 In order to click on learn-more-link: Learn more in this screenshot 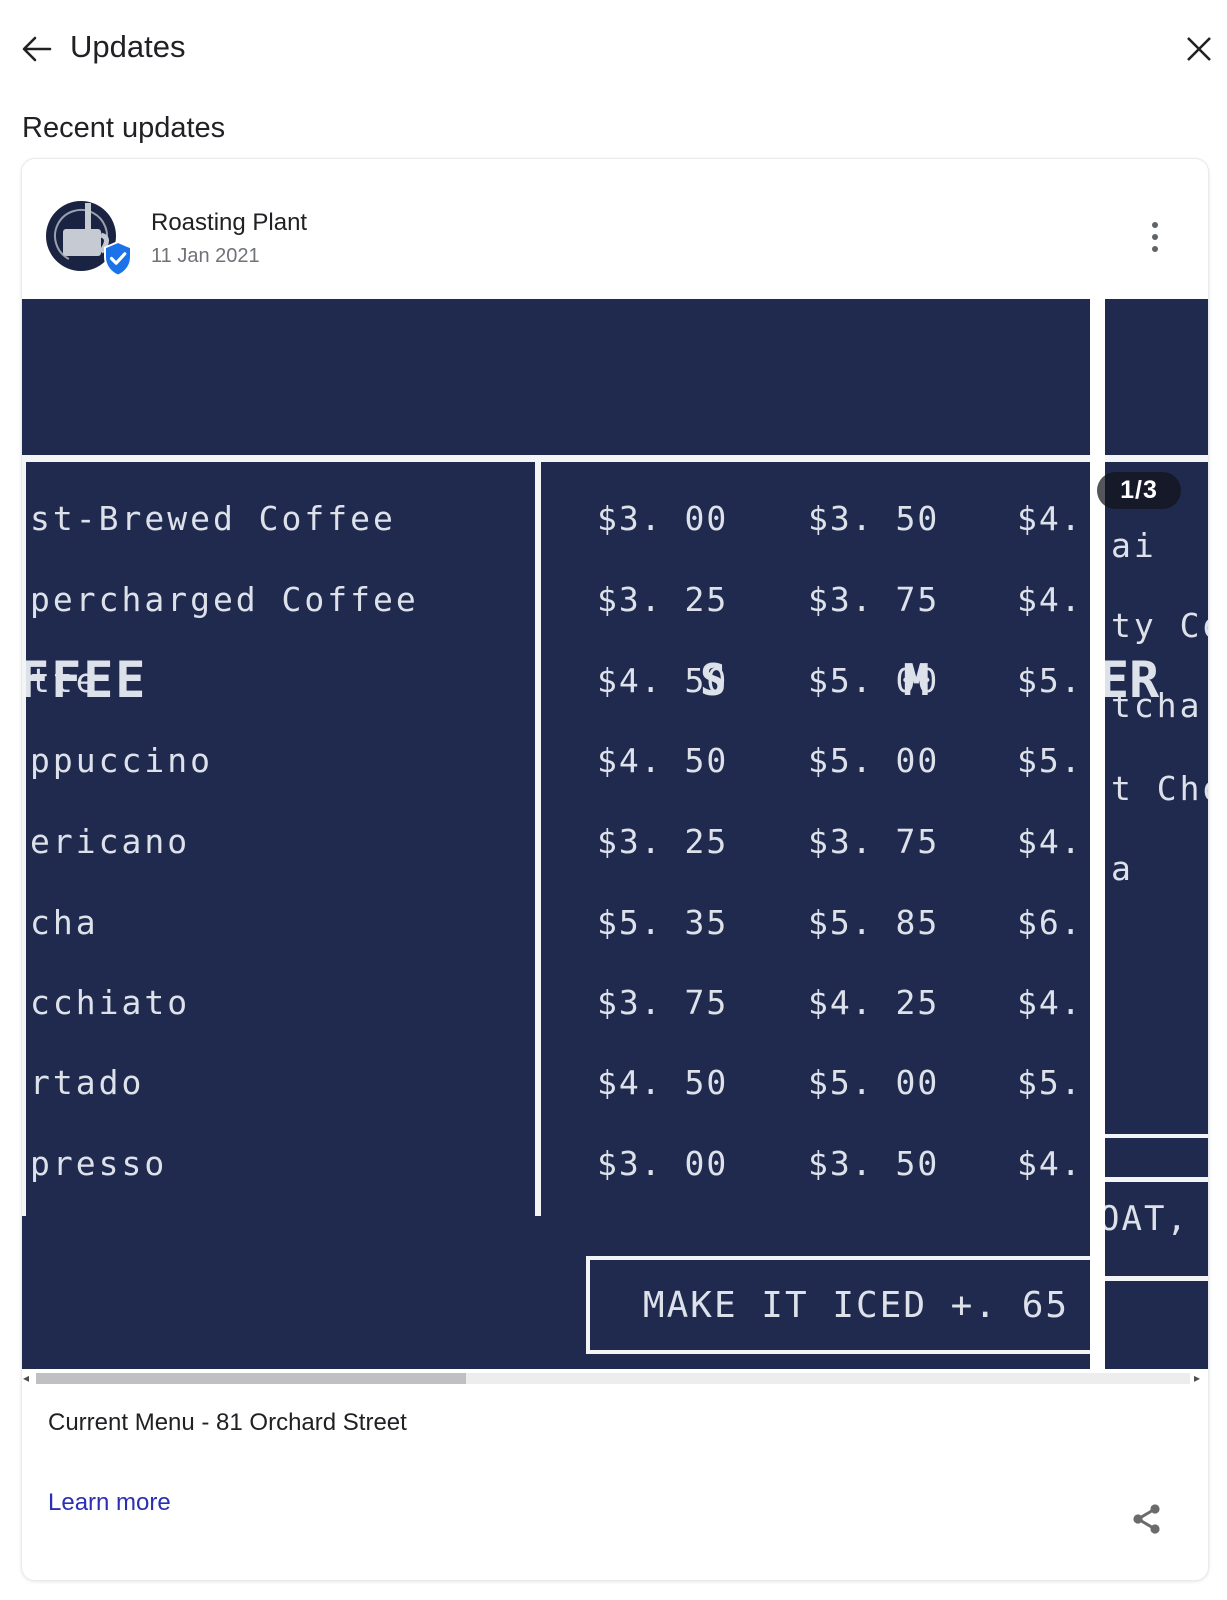, I will do `click(109, 1502)`.